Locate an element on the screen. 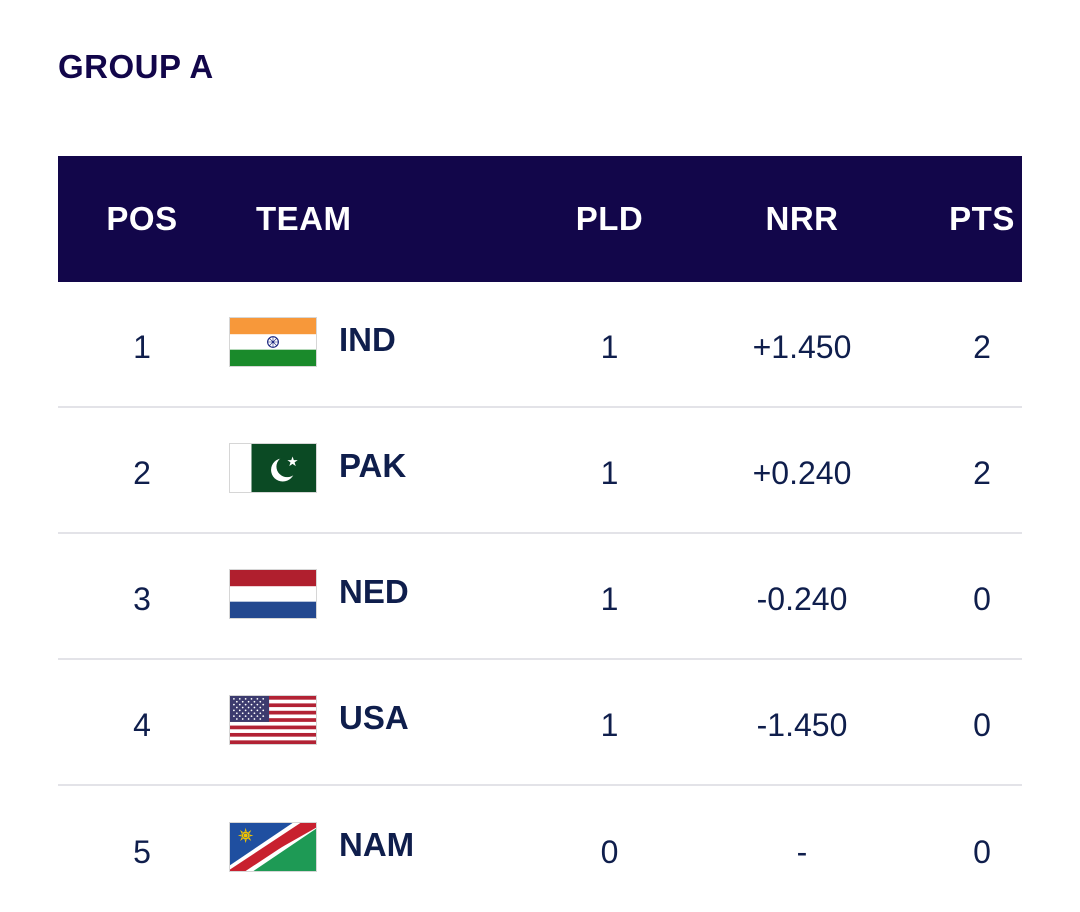 Image resolution: width=1080 pixels, height=912 pixels. table-row: 5 is located at coordinates (540, 849).